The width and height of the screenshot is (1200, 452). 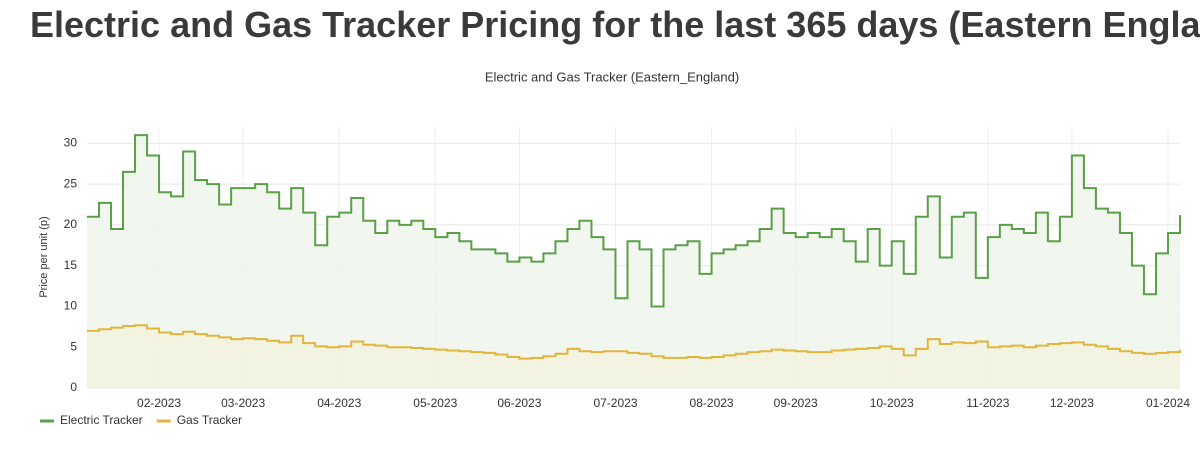 What do you see at coordinates (73, 387) in the screenshot?
I see `y-tick-label: 0` at bounding box center [73, 387].